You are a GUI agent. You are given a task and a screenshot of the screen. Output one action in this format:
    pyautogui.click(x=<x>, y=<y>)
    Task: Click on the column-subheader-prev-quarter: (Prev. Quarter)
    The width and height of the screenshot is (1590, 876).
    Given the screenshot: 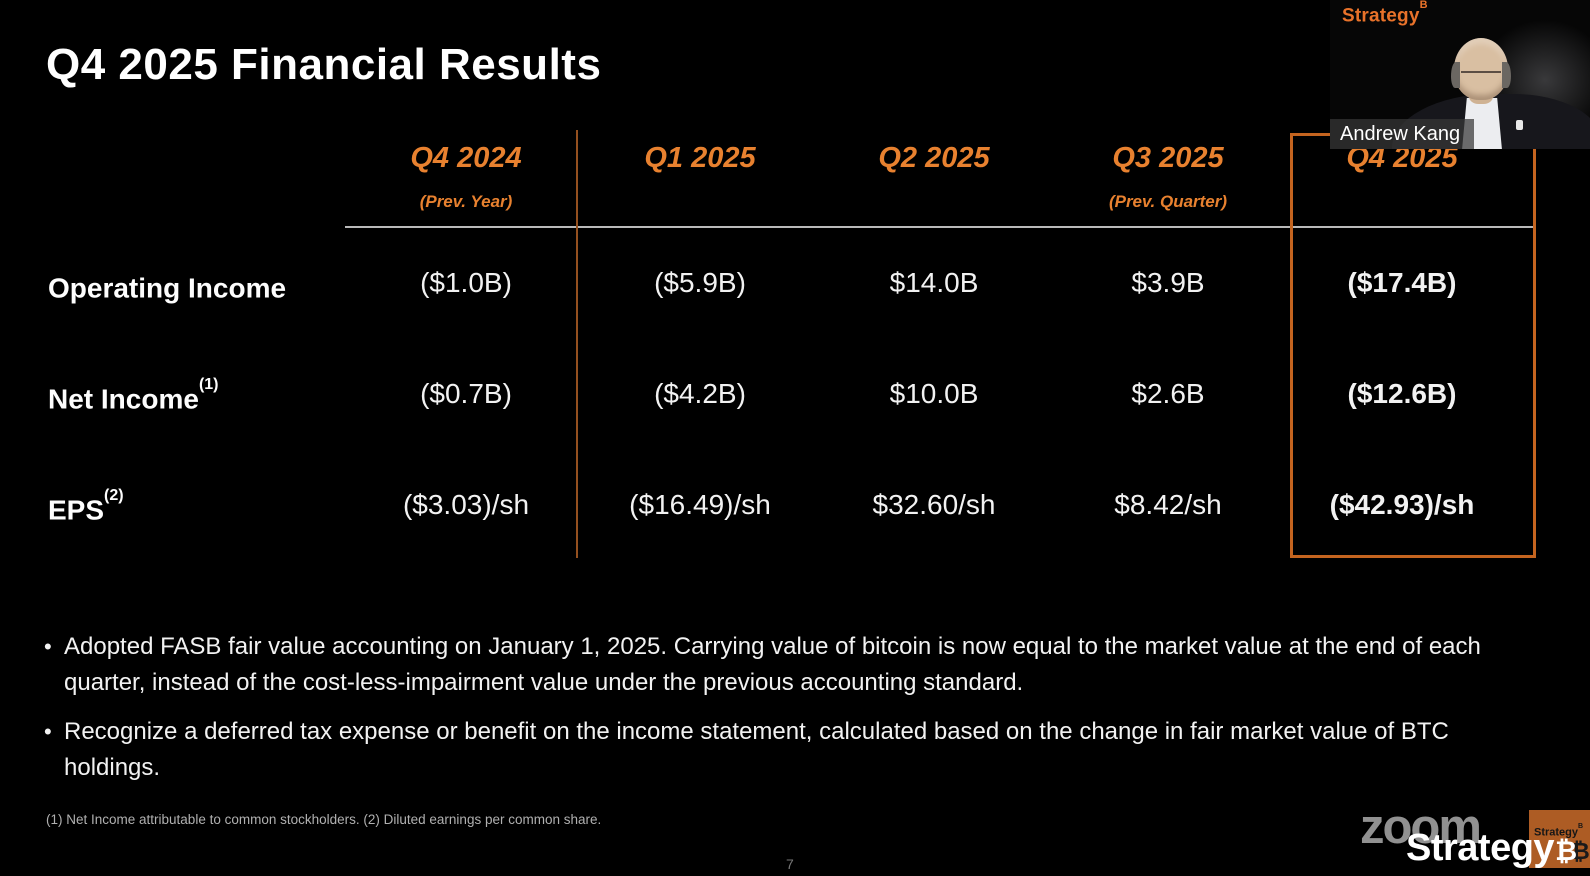 What is the action you would take?
    pyautogui.click(x=1168, y=201)
    